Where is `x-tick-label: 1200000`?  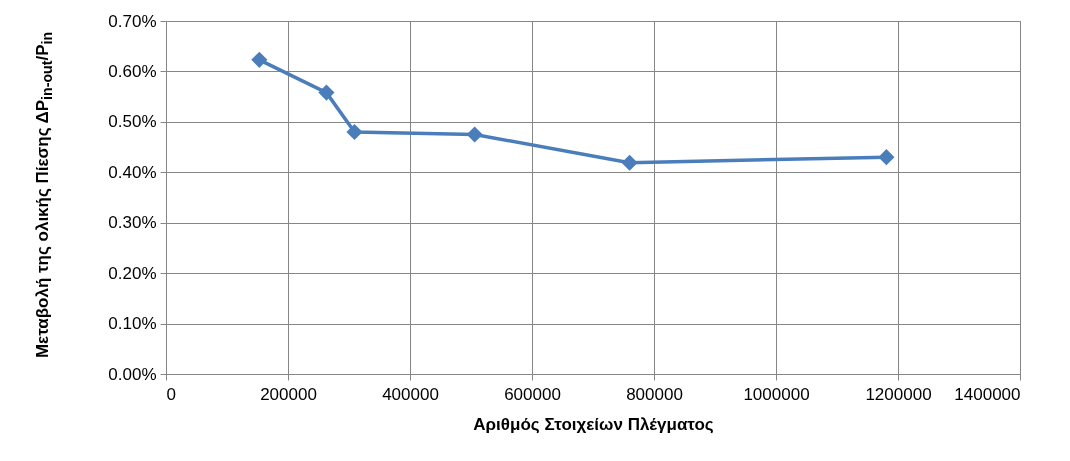 x-tick-label: 1200000 is located at coordinates (898, 394).